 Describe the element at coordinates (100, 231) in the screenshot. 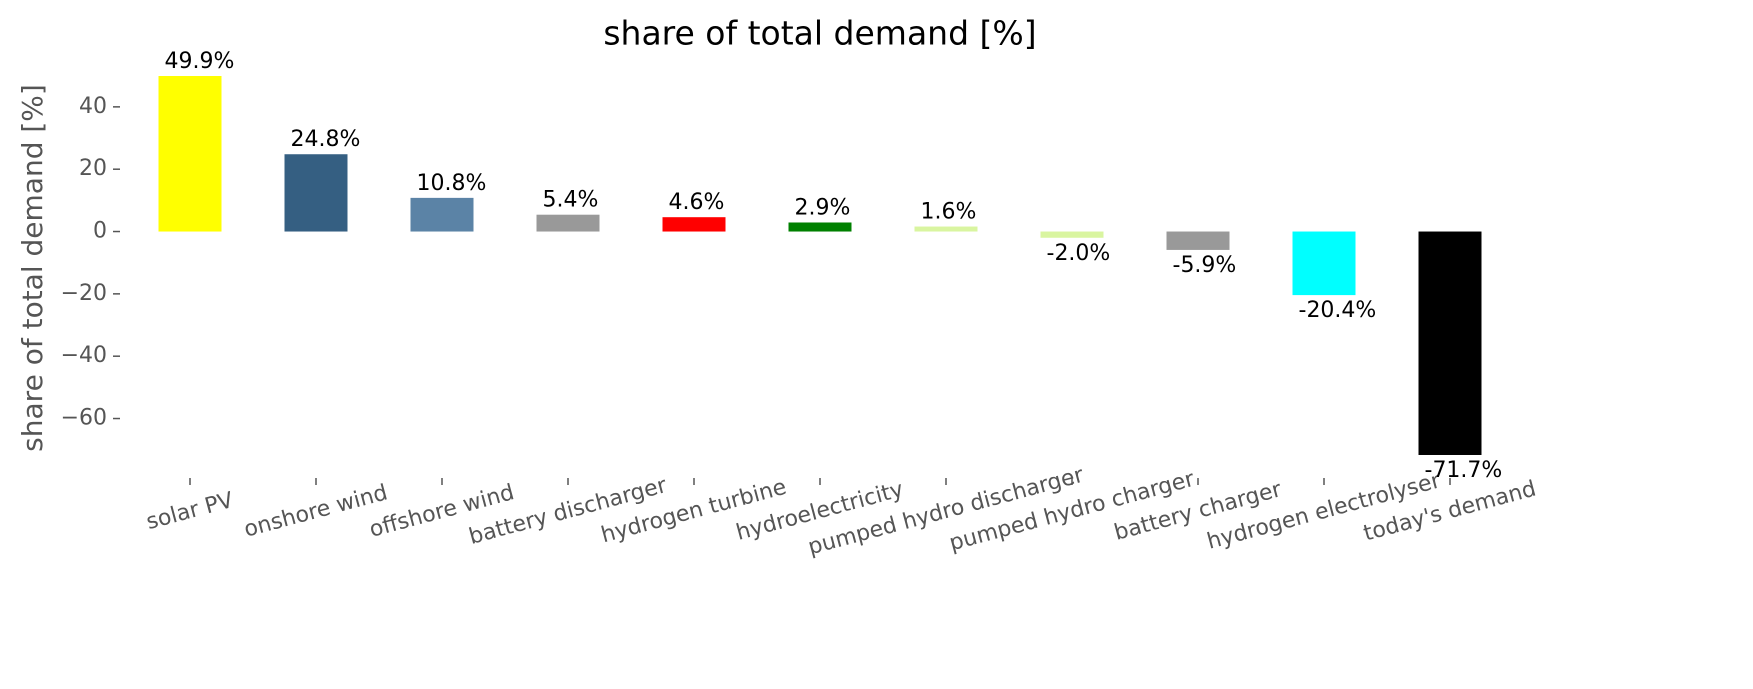

I see `y-tick-label: 0` at that location.